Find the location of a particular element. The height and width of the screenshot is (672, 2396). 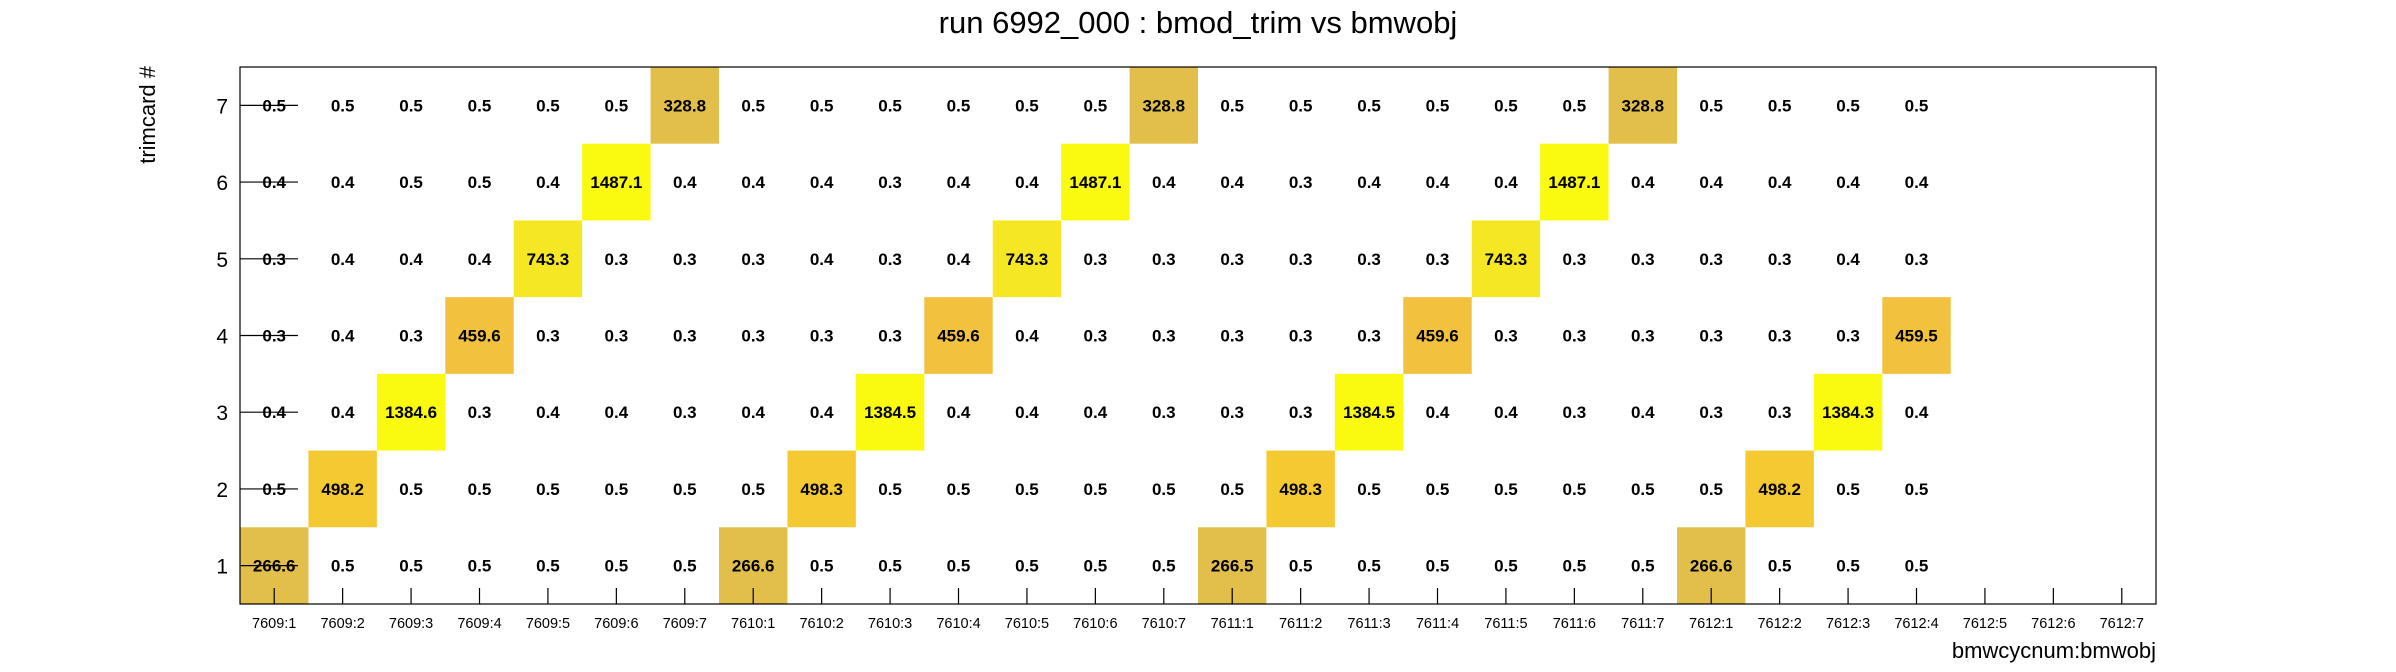

cell-value-label: 498.3 is located at coordinates (821, 489).